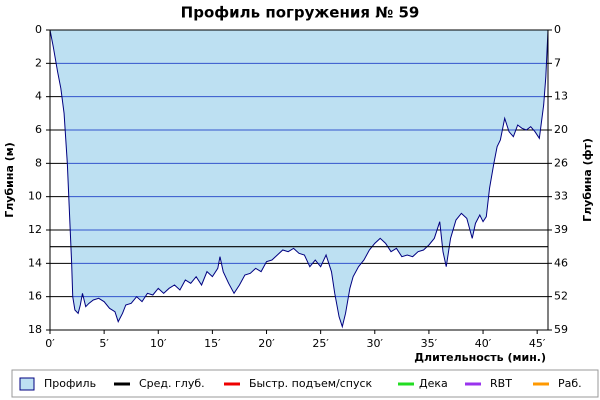 Image resolution: width=600 pixels, height=400 pixels. Describe the element at coordinates (38, 62) in the screenshot. I see `y-tick-label: 2` at that location.